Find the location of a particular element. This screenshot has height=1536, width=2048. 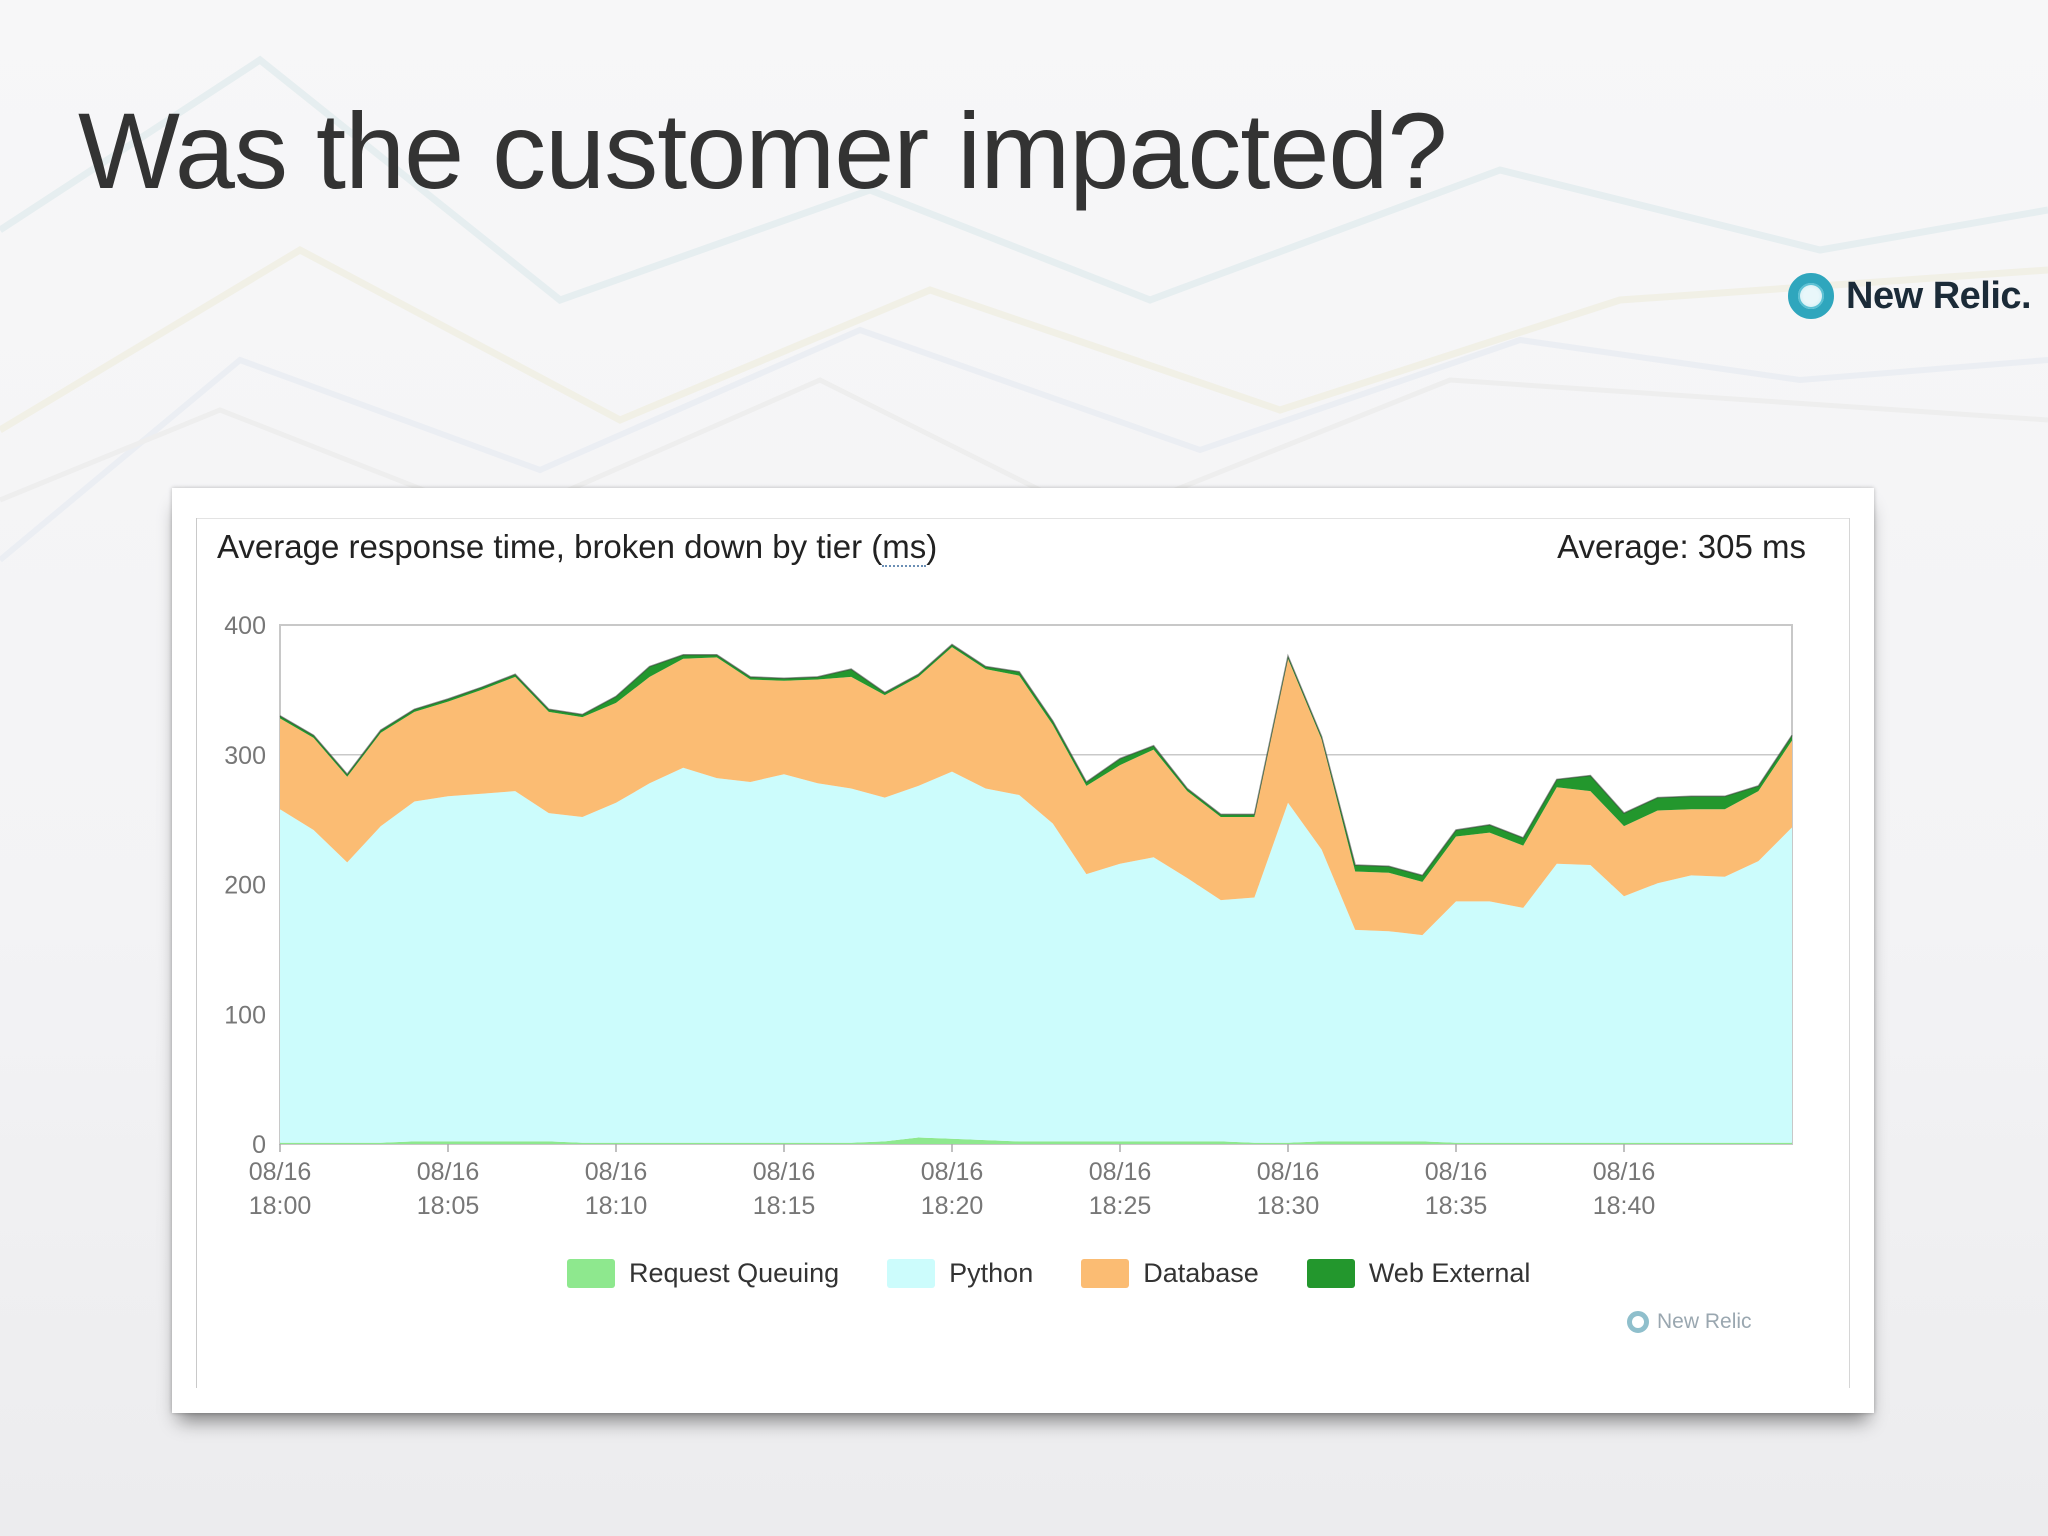

chart-watermark: New Relic is located at coordinates (1689, 1322).